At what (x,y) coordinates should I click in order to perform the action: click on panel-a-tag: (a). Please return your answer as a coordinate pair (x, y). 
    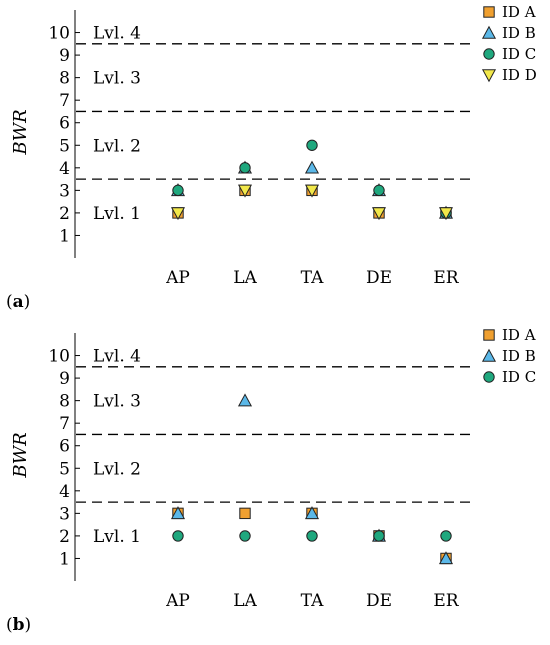
    Looking at the image, I should click on (18, 302).